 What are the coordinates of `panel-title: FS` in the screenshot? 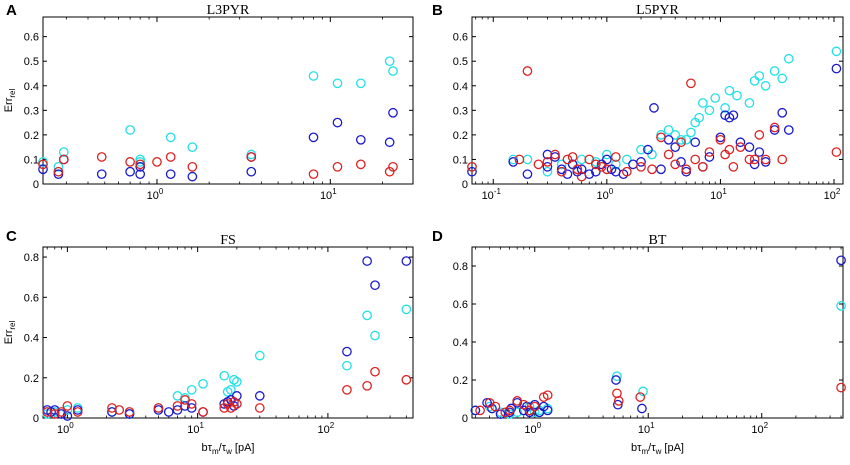 It's located at (228, 240).